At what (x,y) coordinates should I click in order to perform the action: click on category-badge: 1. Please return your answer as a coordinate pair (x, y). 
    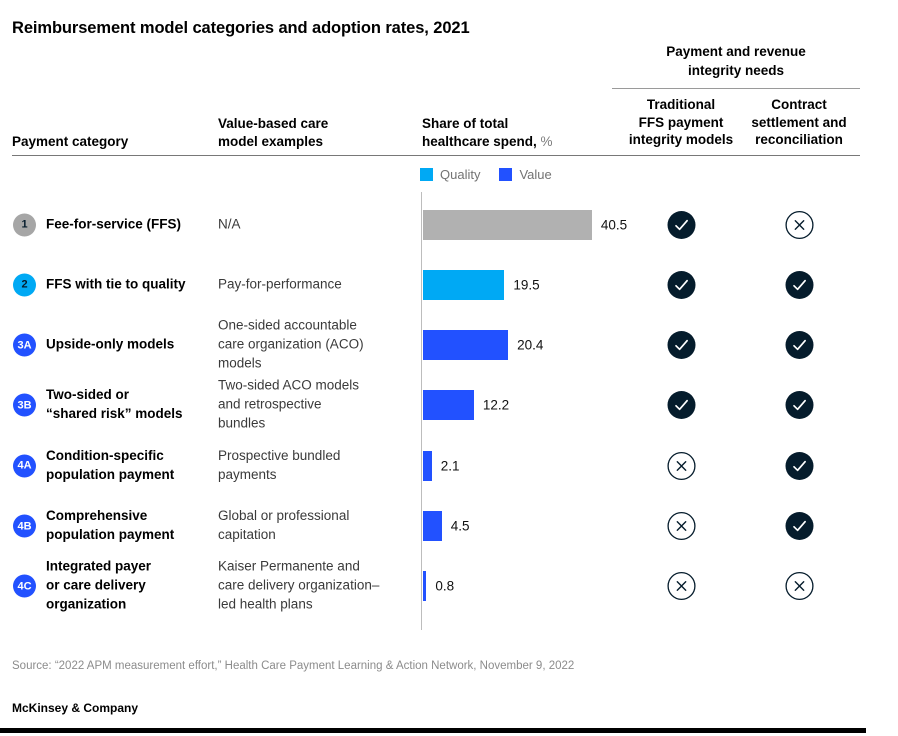
    Looking at the image, I should click on (24, 224).